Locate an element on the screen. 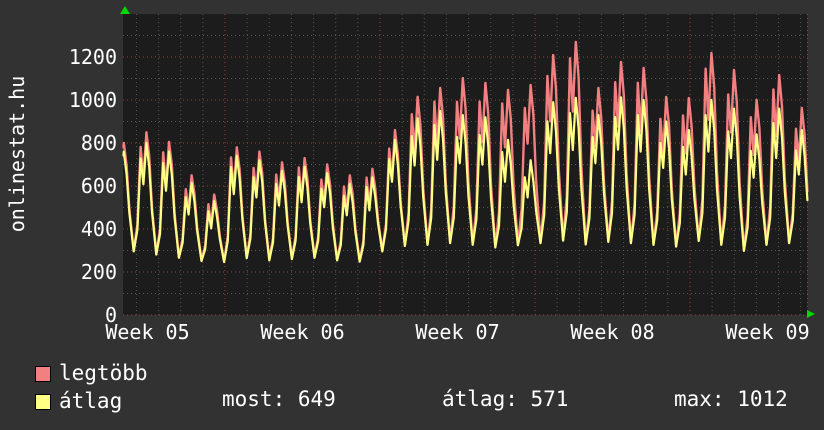 The width and height of the screenshot is (824, 430). legend-swatch-atlag is located at coordinates (43, 401).